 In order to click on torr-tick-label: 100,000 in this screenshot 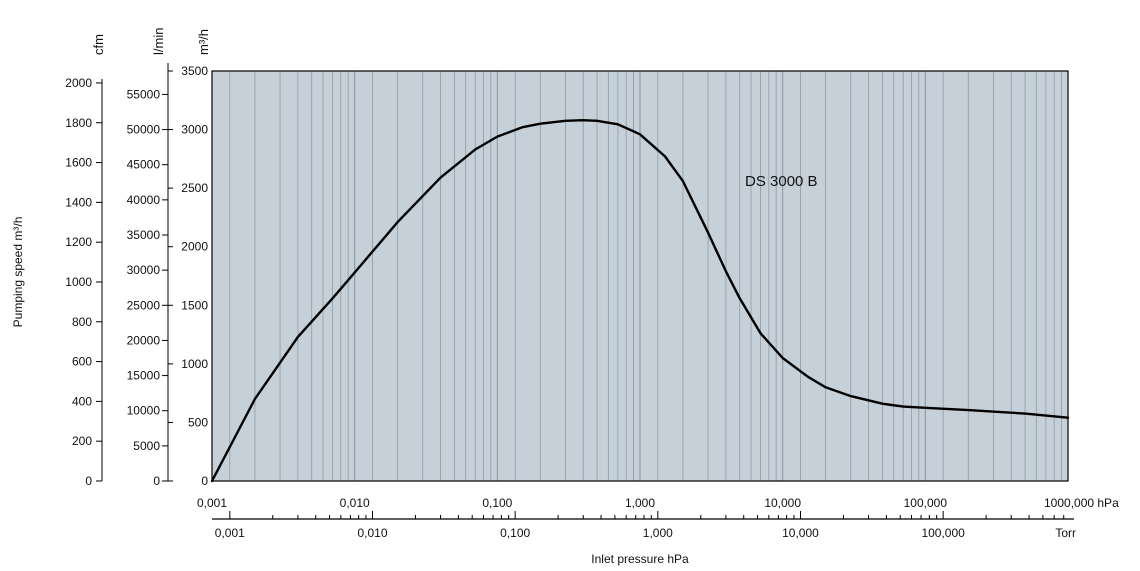, I will do `click(943, 533)`.